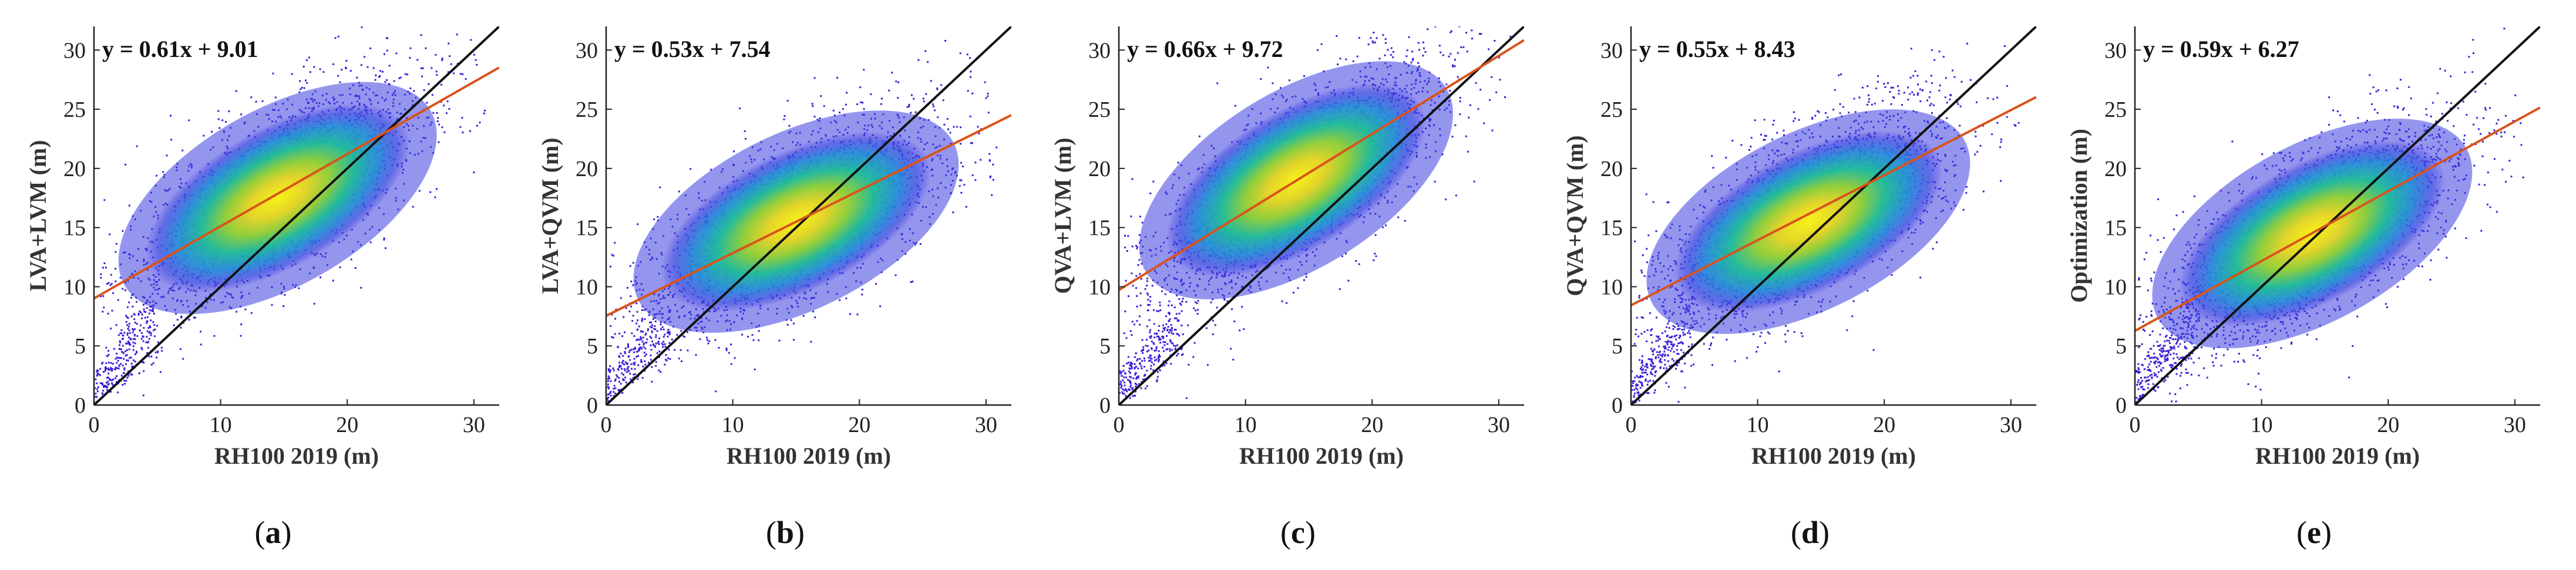 Image resolution: width=2576 pixels, height=570 pixels. What do you see at coordinates (277, 198) in the screenshot?
I see `density-core` at bounding box center [277, 198].